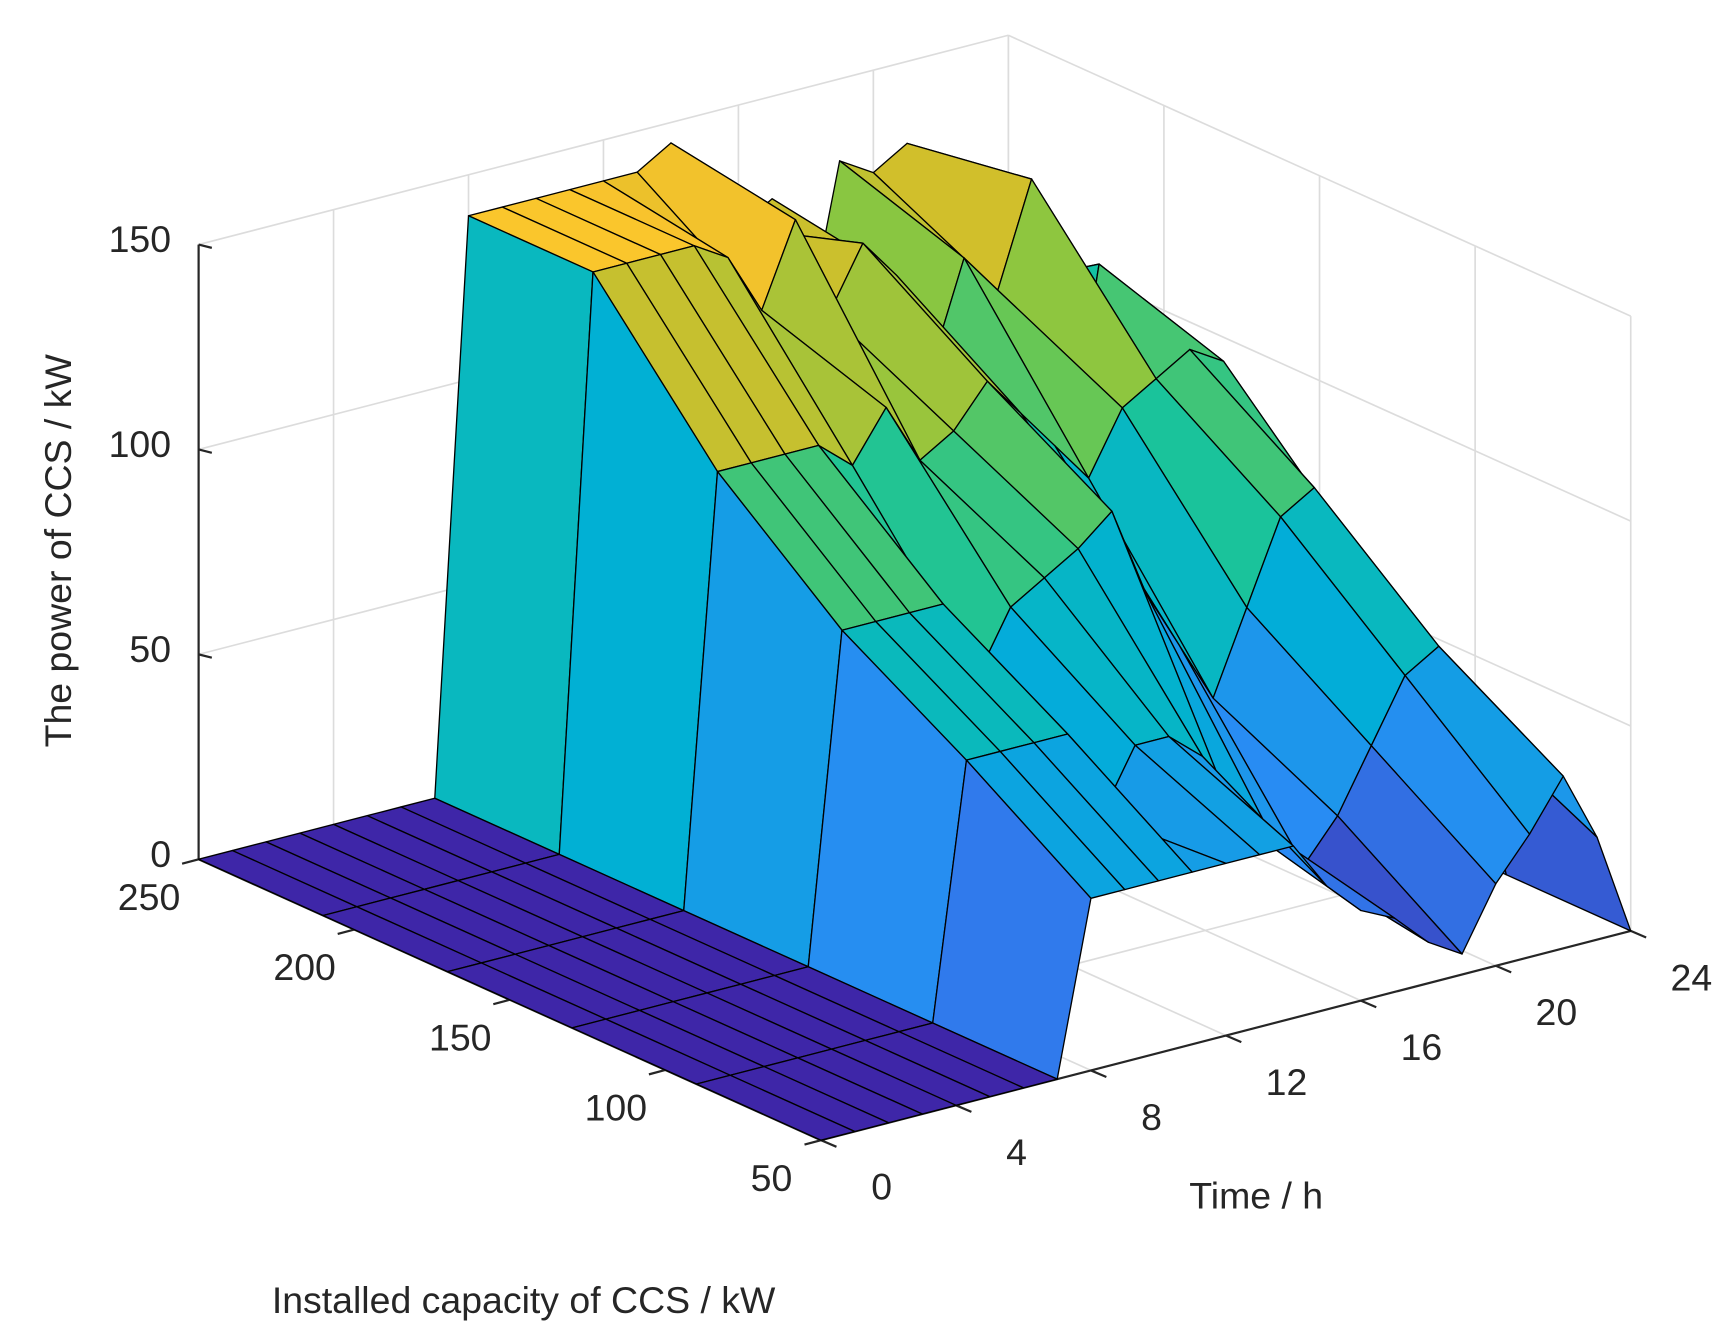 The image size is (1728, 1344). I want to click on y-axis-label: Installed capacity of CCS / kW, so click(524, 1300).